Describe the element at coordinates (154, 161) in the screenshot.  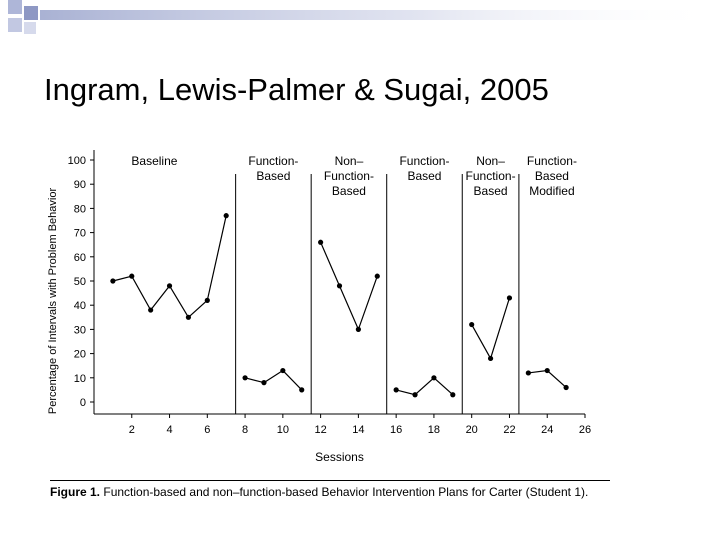
I see `phase-label: Baseline` at that location.